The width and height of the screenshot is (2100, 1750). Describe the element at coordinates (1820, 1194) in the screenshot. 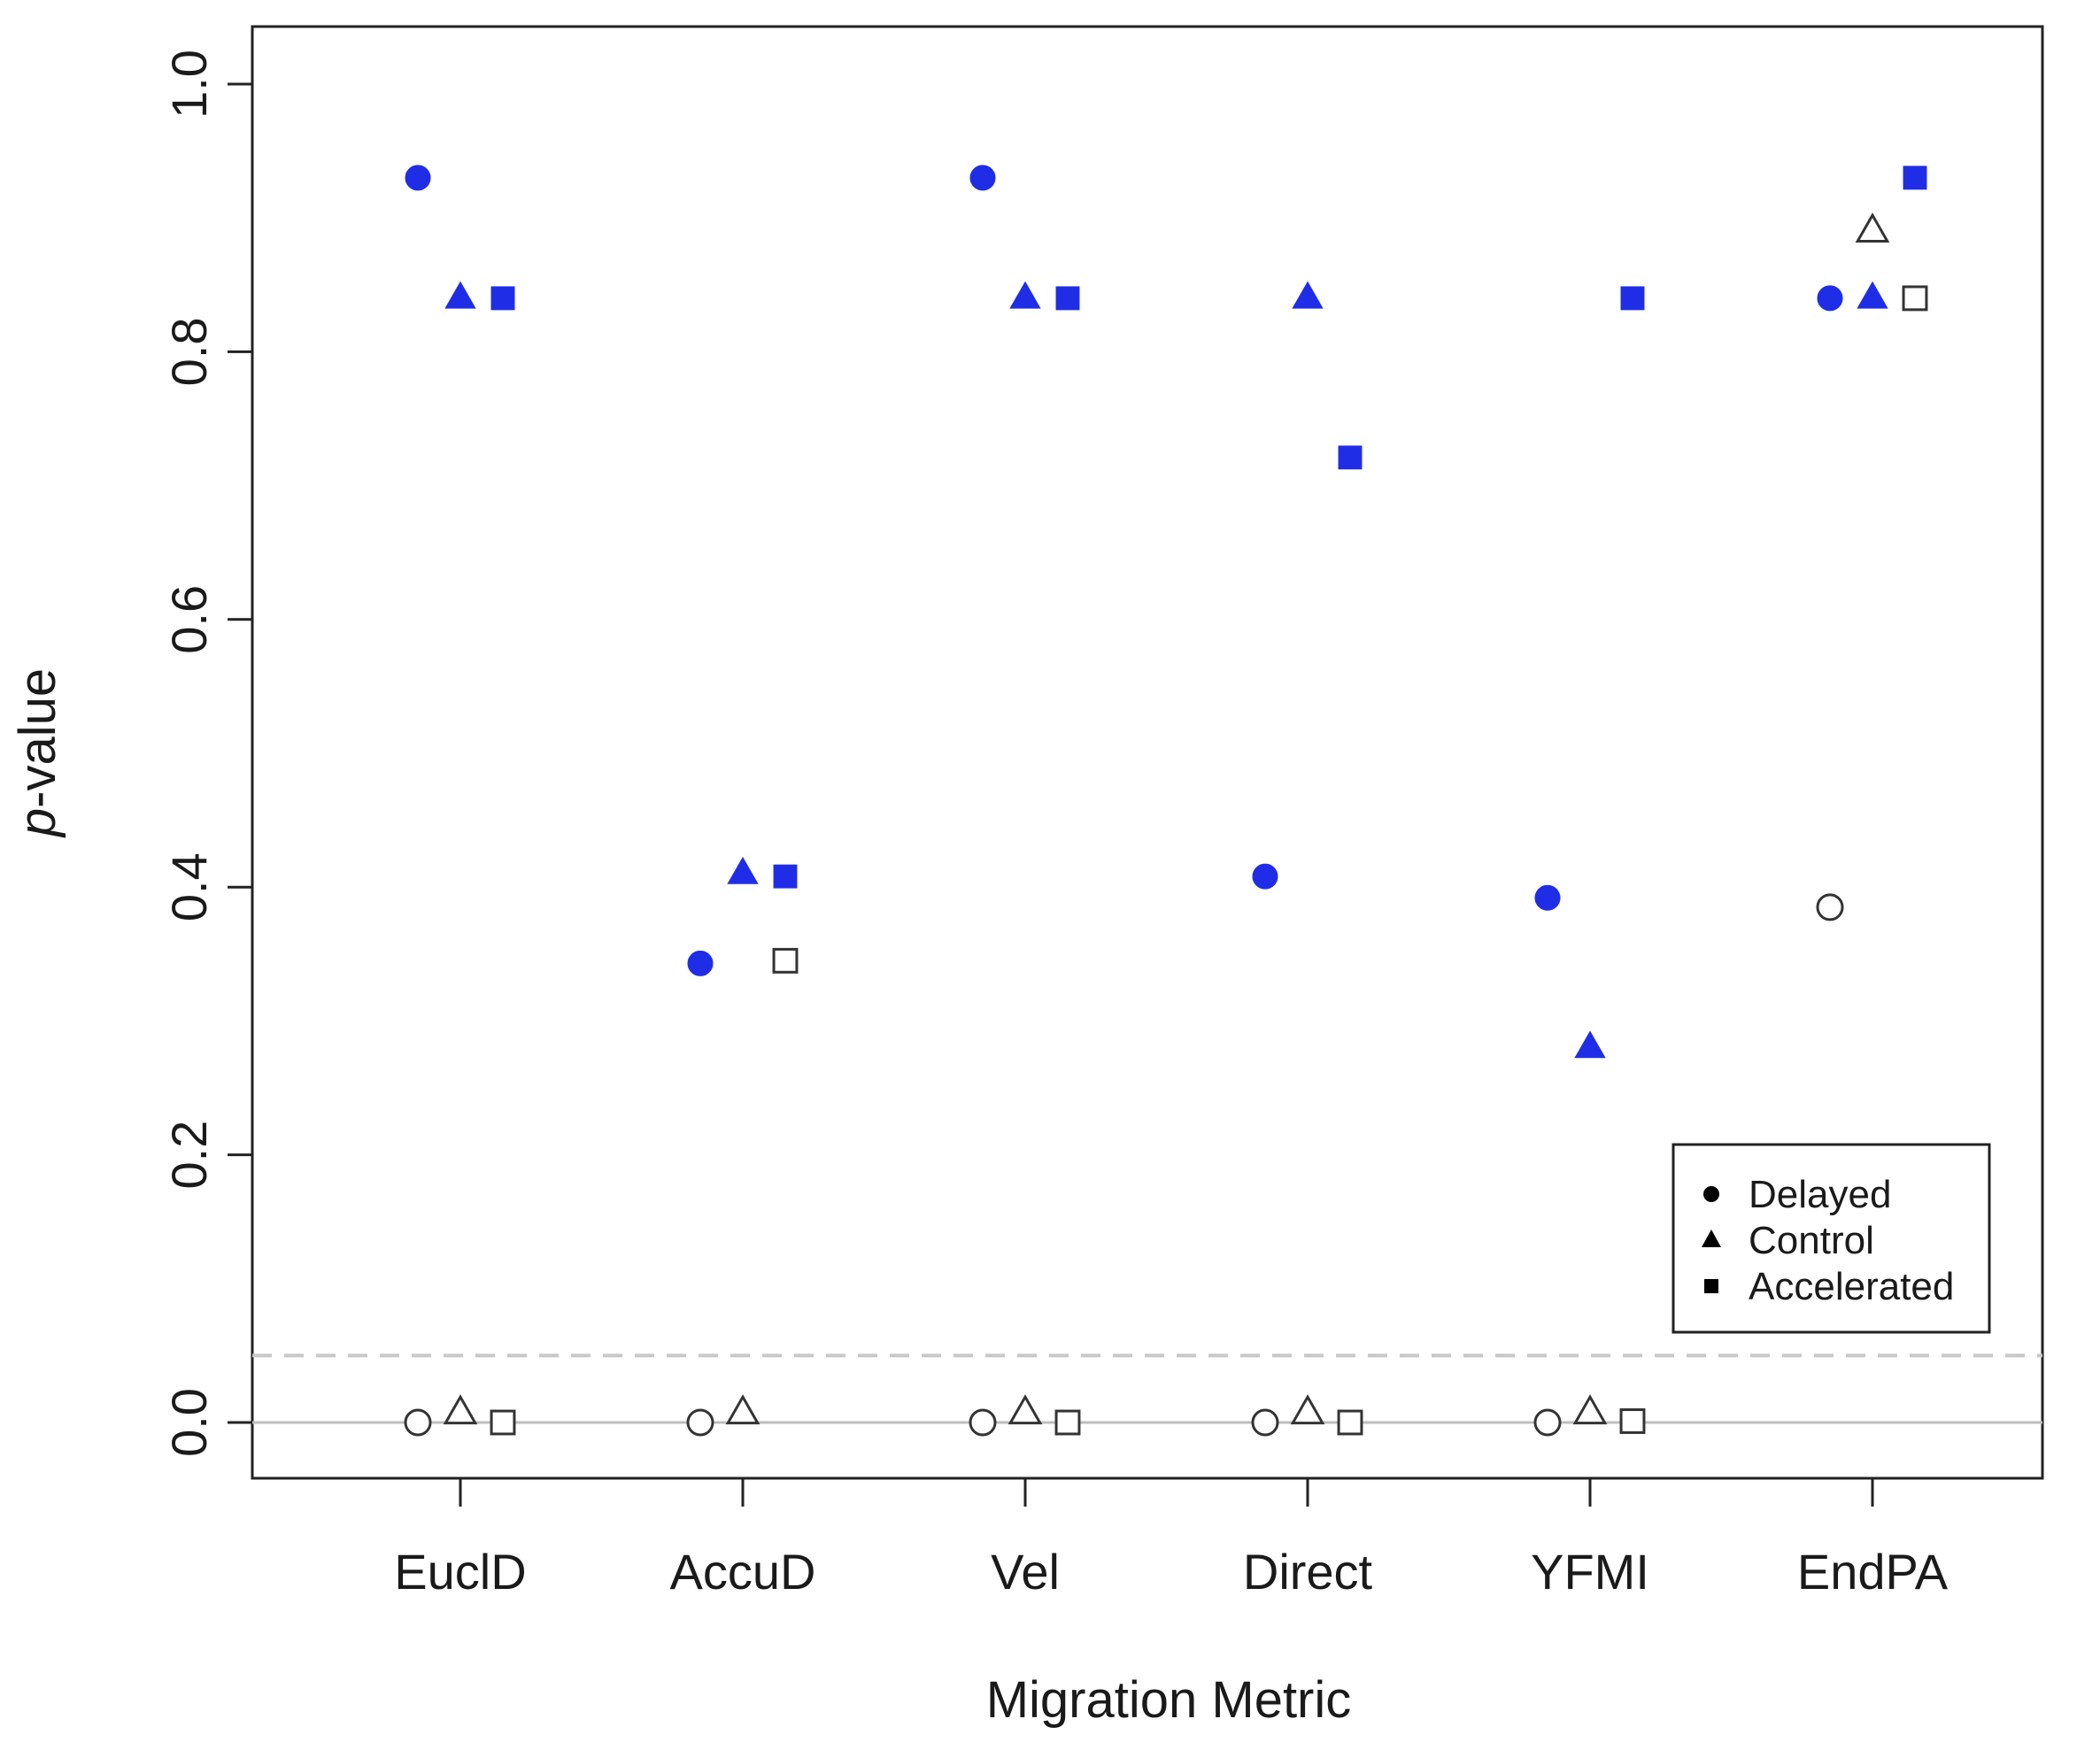

I see `legend-label: Delayed` at that location.